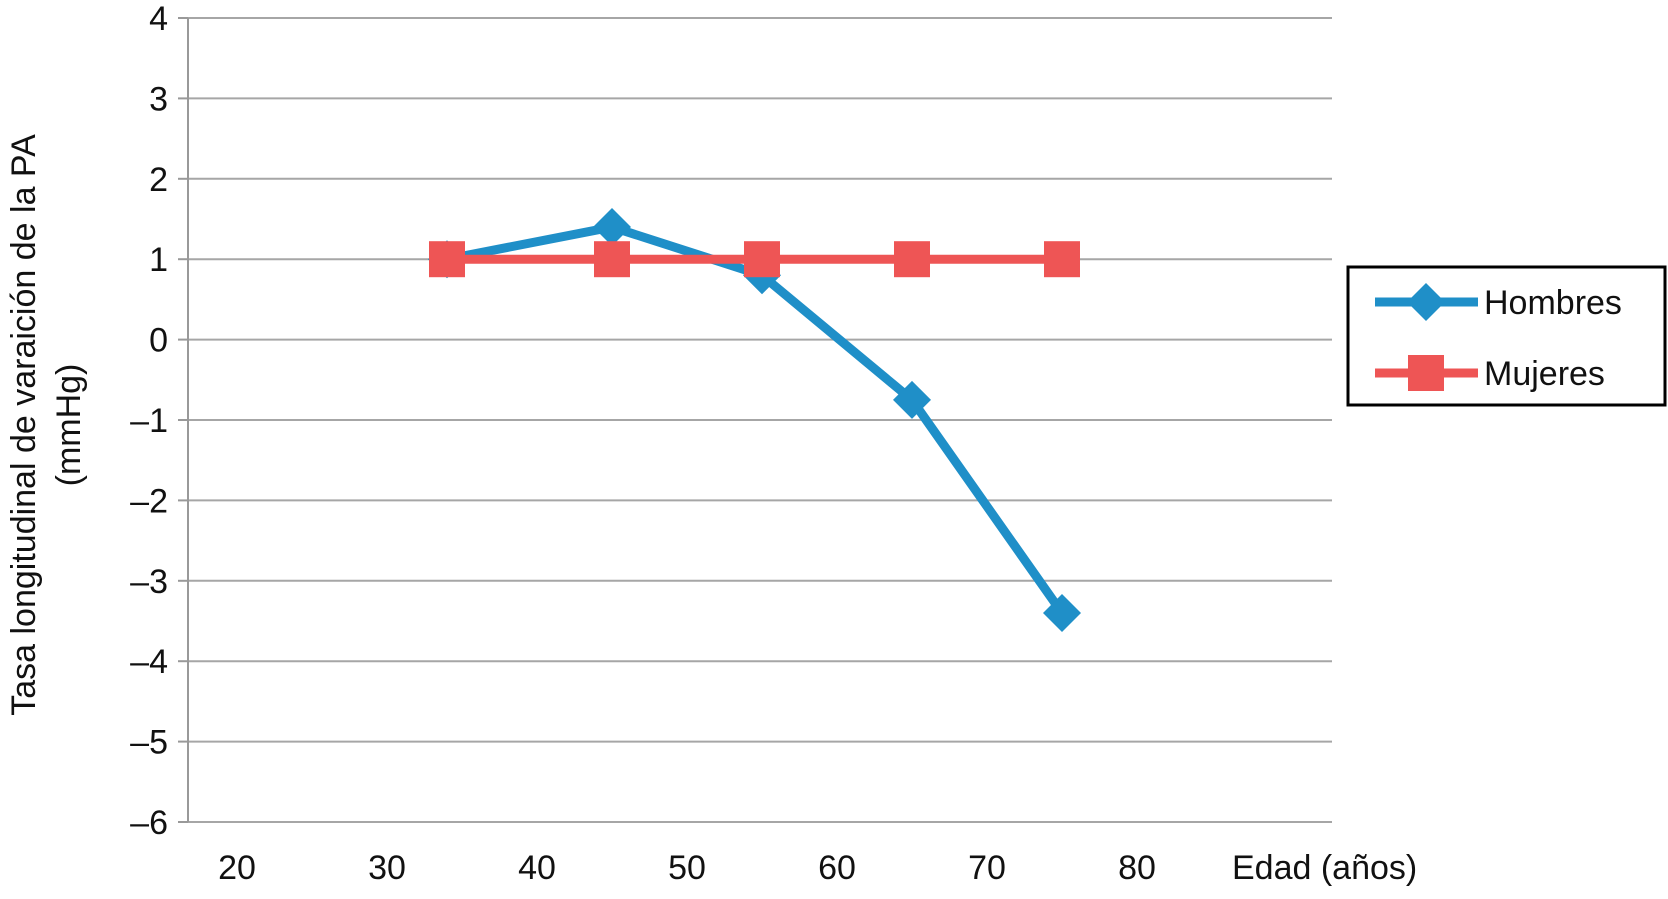 This screenshot has width=1668, height=899. Describe the element at coordinates (1553, 303) in the screenshot. I see `legend-label: Hombres` at that location.